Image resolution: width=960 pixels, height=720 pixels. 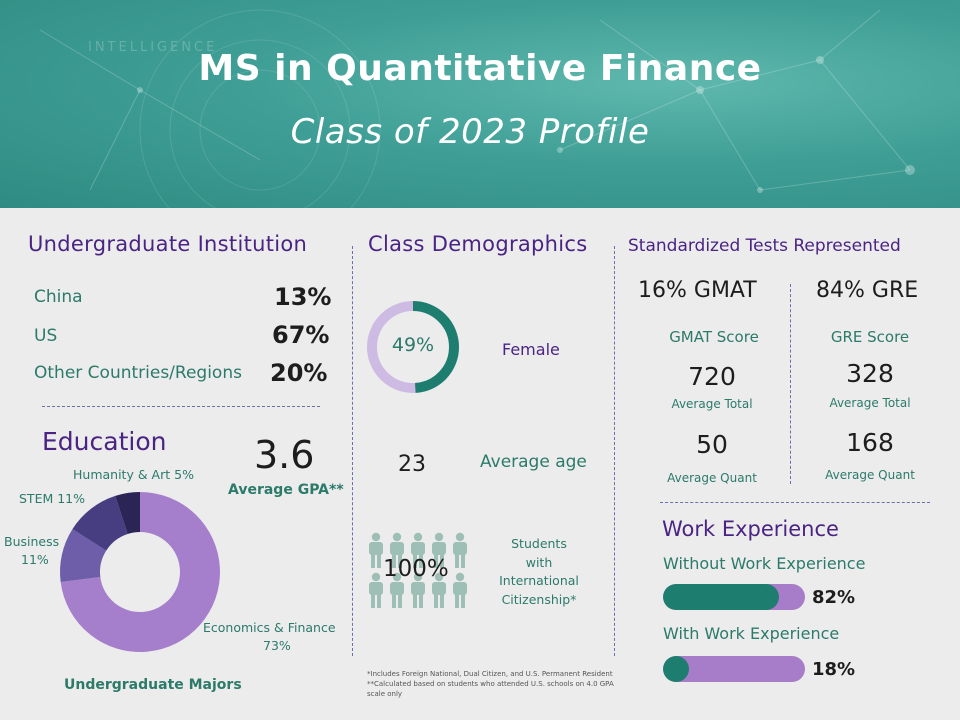 I want to click on female-ring-chart, so click(x=413, y=347).